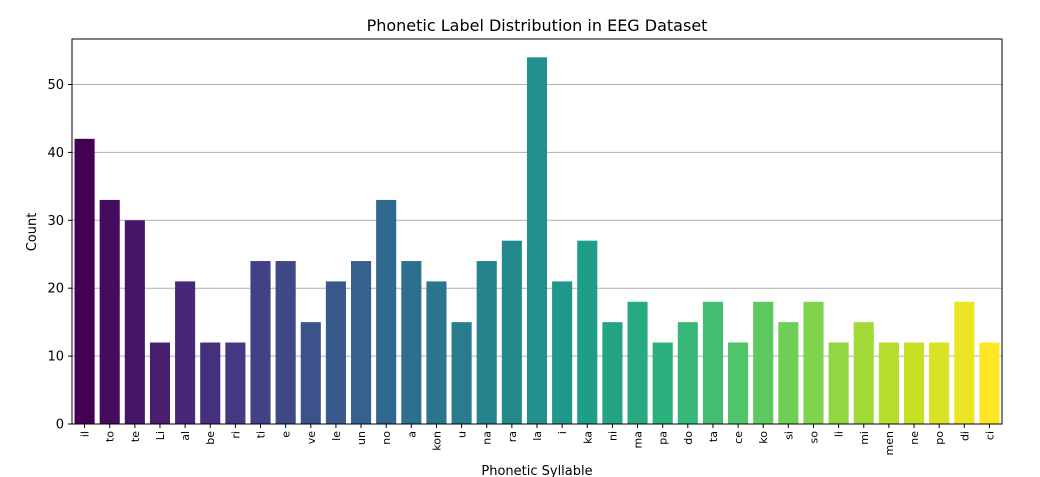 This screenshot has width=1040, height=477. I want to click on bar-ka, so click(587, 332).